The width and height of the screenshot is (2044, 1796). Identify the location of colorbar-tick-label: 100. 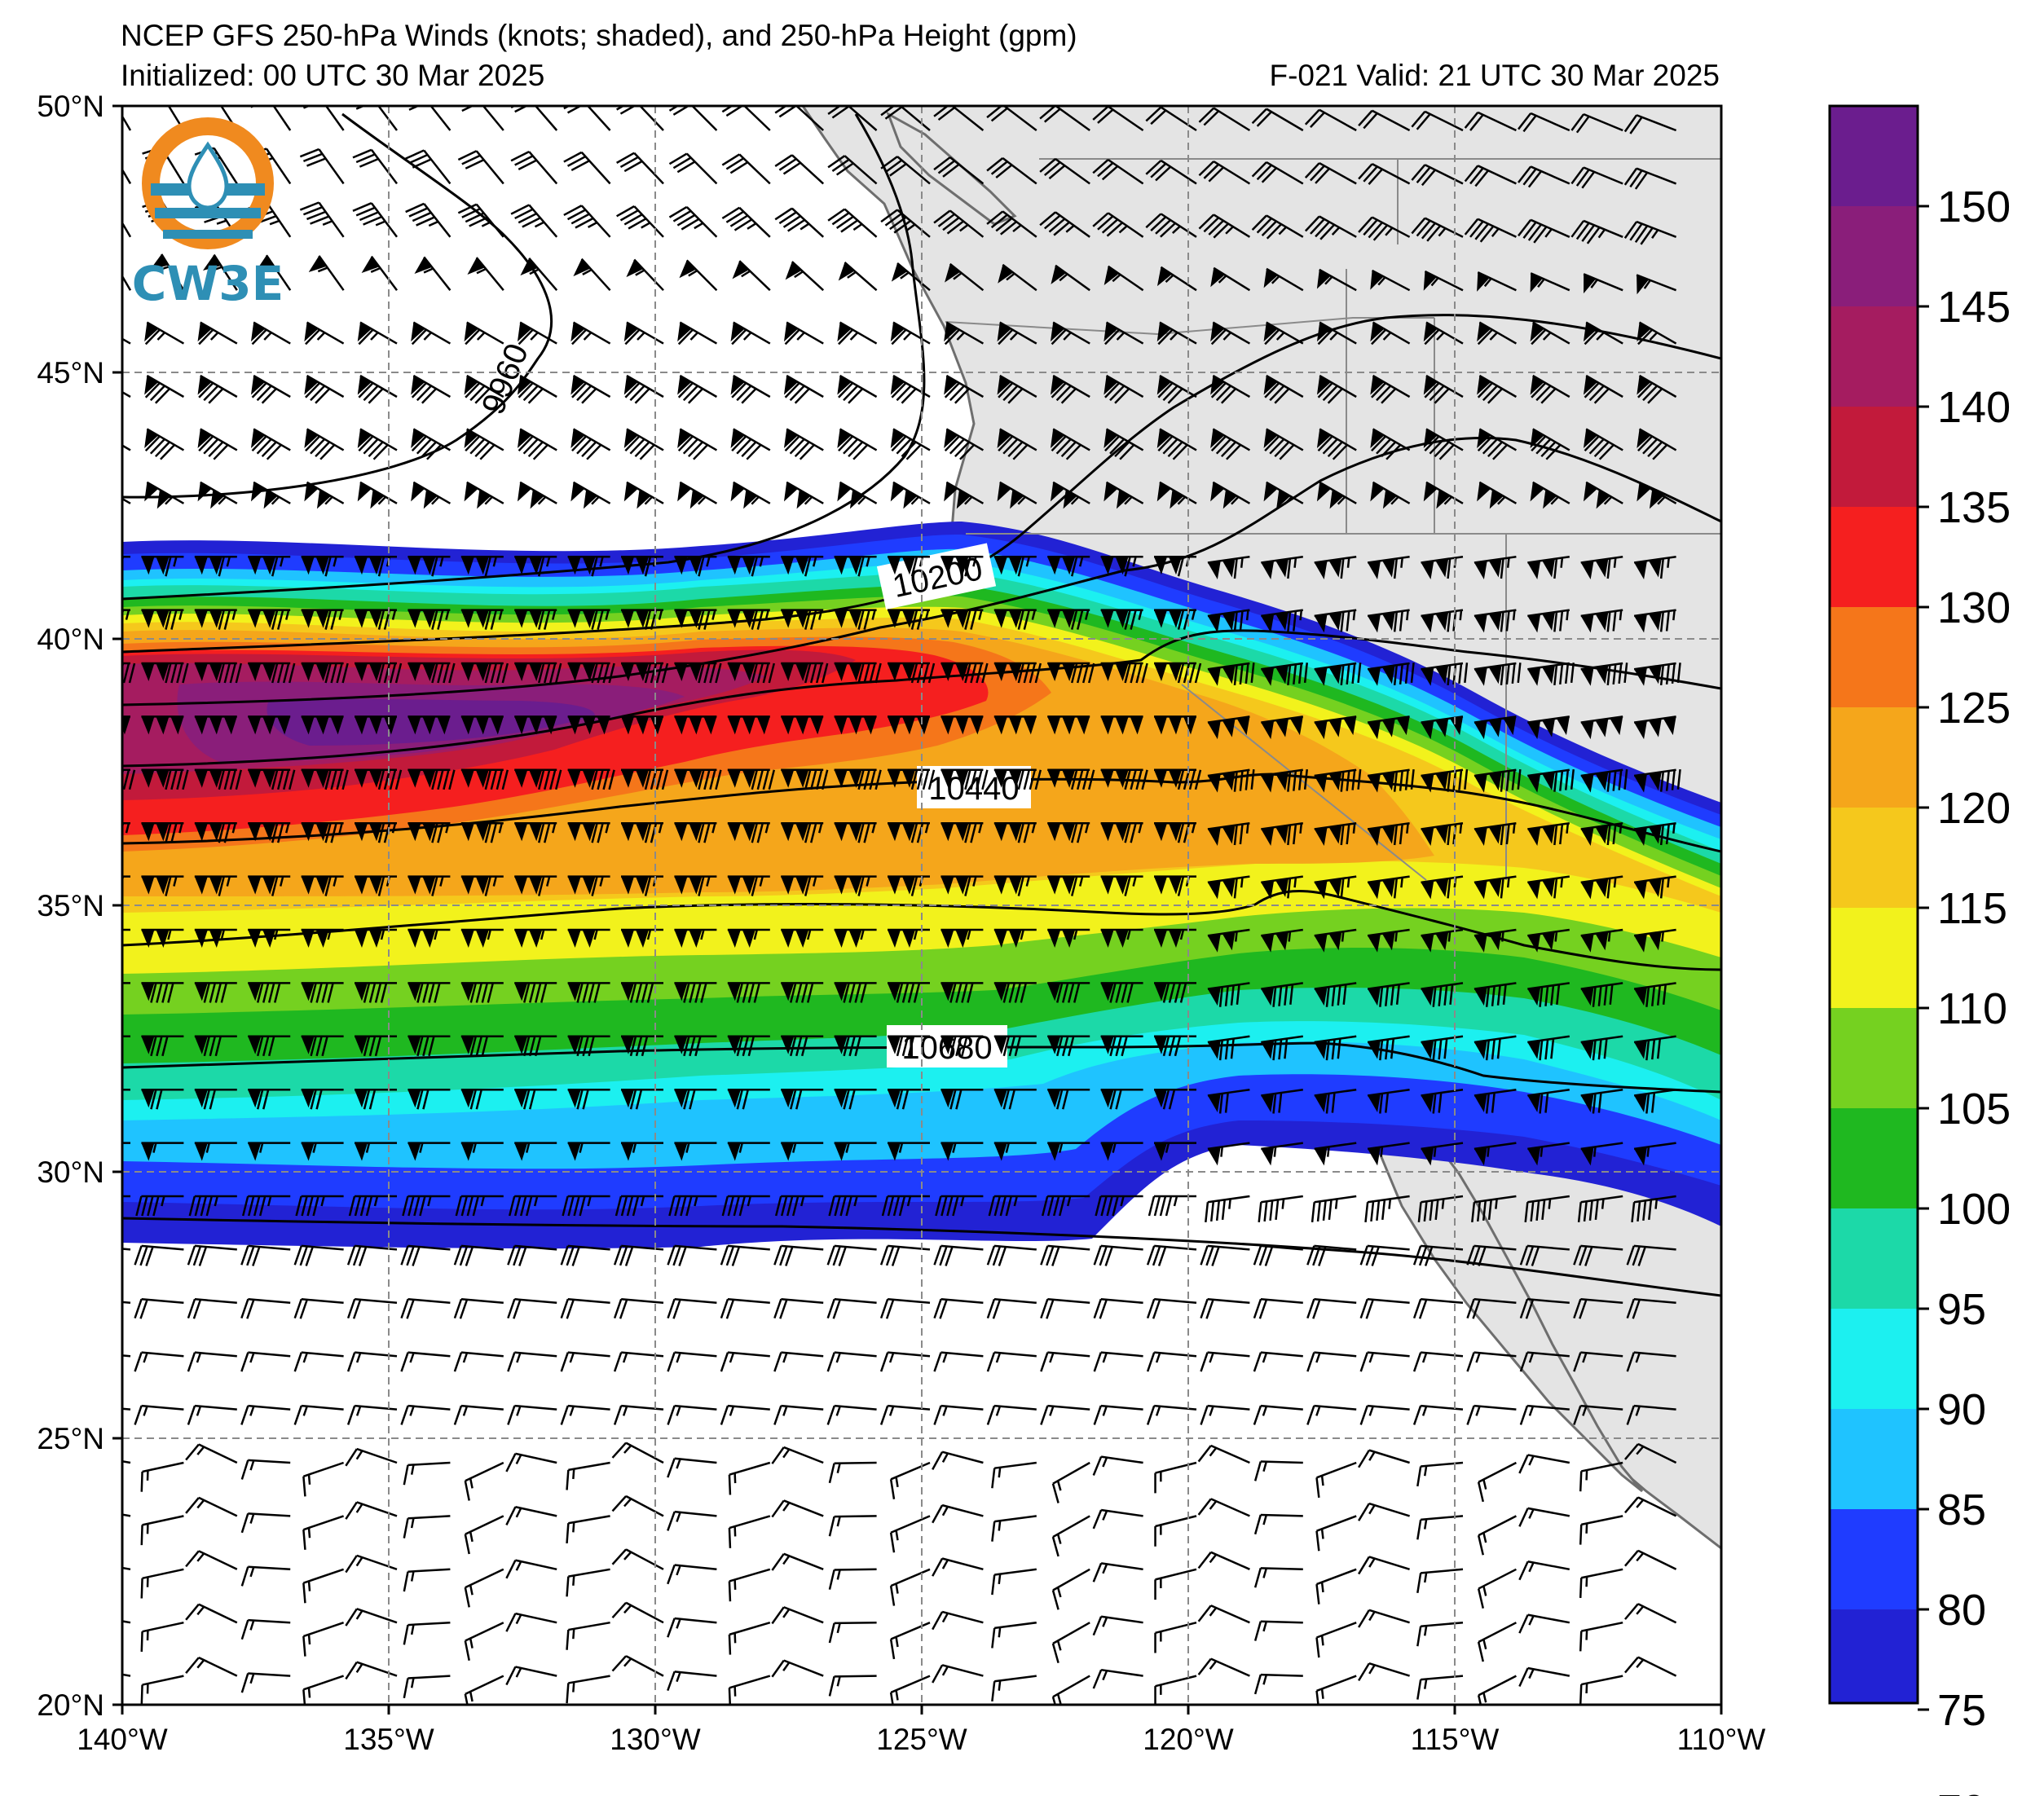
(1974, 1209).